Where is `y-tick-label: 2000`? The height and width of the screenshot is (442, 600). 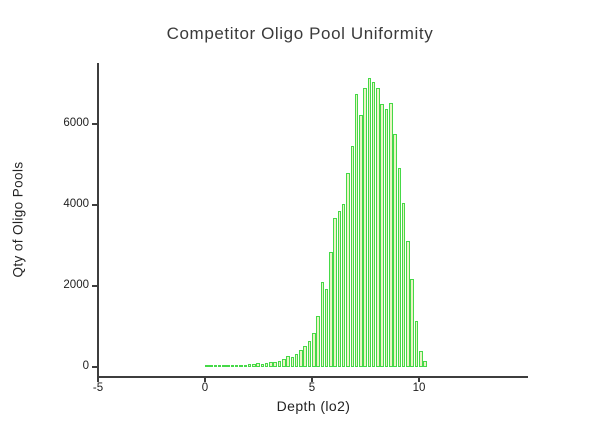
y-tick-label: 2000 is located at coordinates (76, 285).